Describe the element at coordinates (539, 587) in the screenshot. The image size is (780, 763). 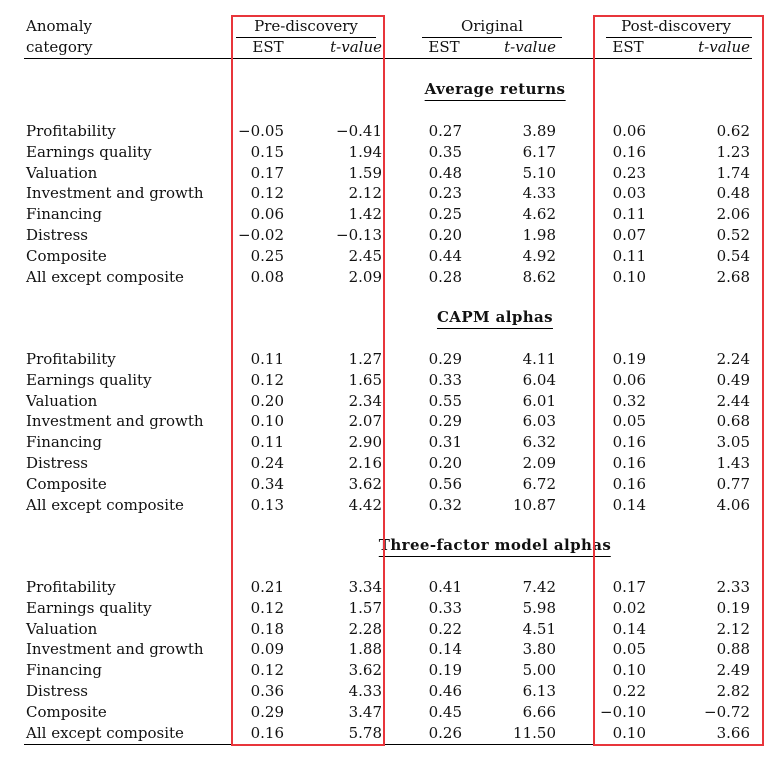
I see `original-t-cell: 7.42` at that location.